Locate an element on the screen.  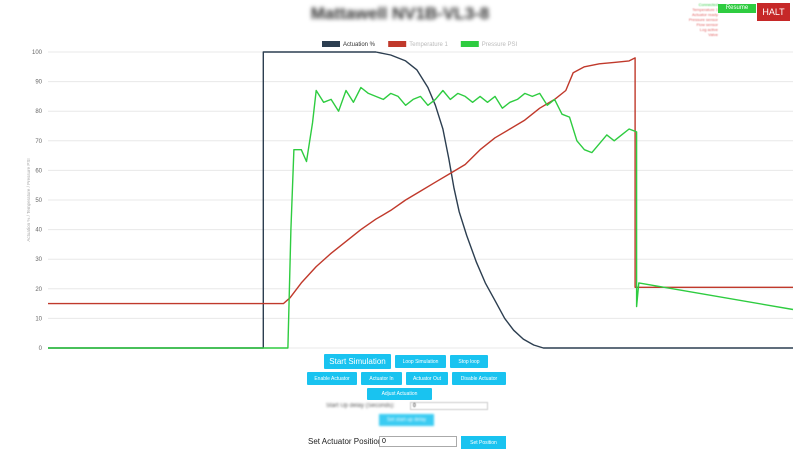
start-simulation-button: Start Simulation is located at coordinates (357, 361).